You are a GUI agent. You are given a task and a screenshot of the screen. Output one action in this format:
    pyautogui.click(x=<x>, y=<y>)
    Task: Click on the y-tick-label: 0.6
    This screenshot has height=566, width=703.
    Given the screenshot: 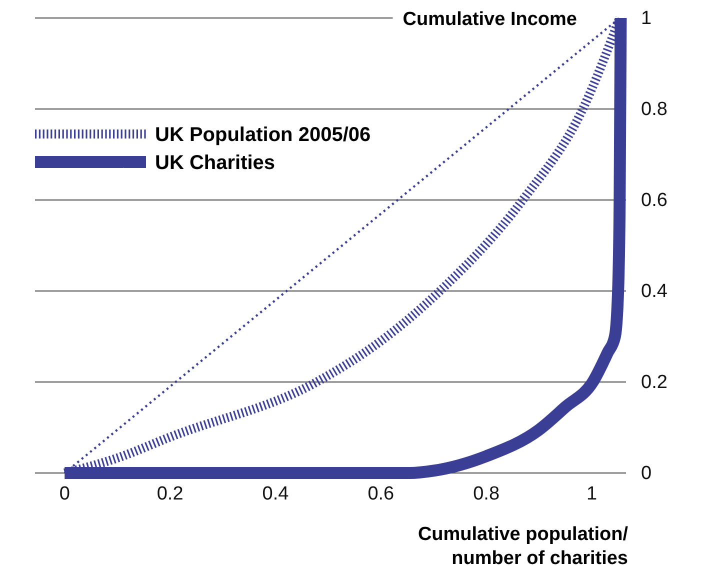 What is the action you would take?
    pyautogui.click(x=654, y=201)
    